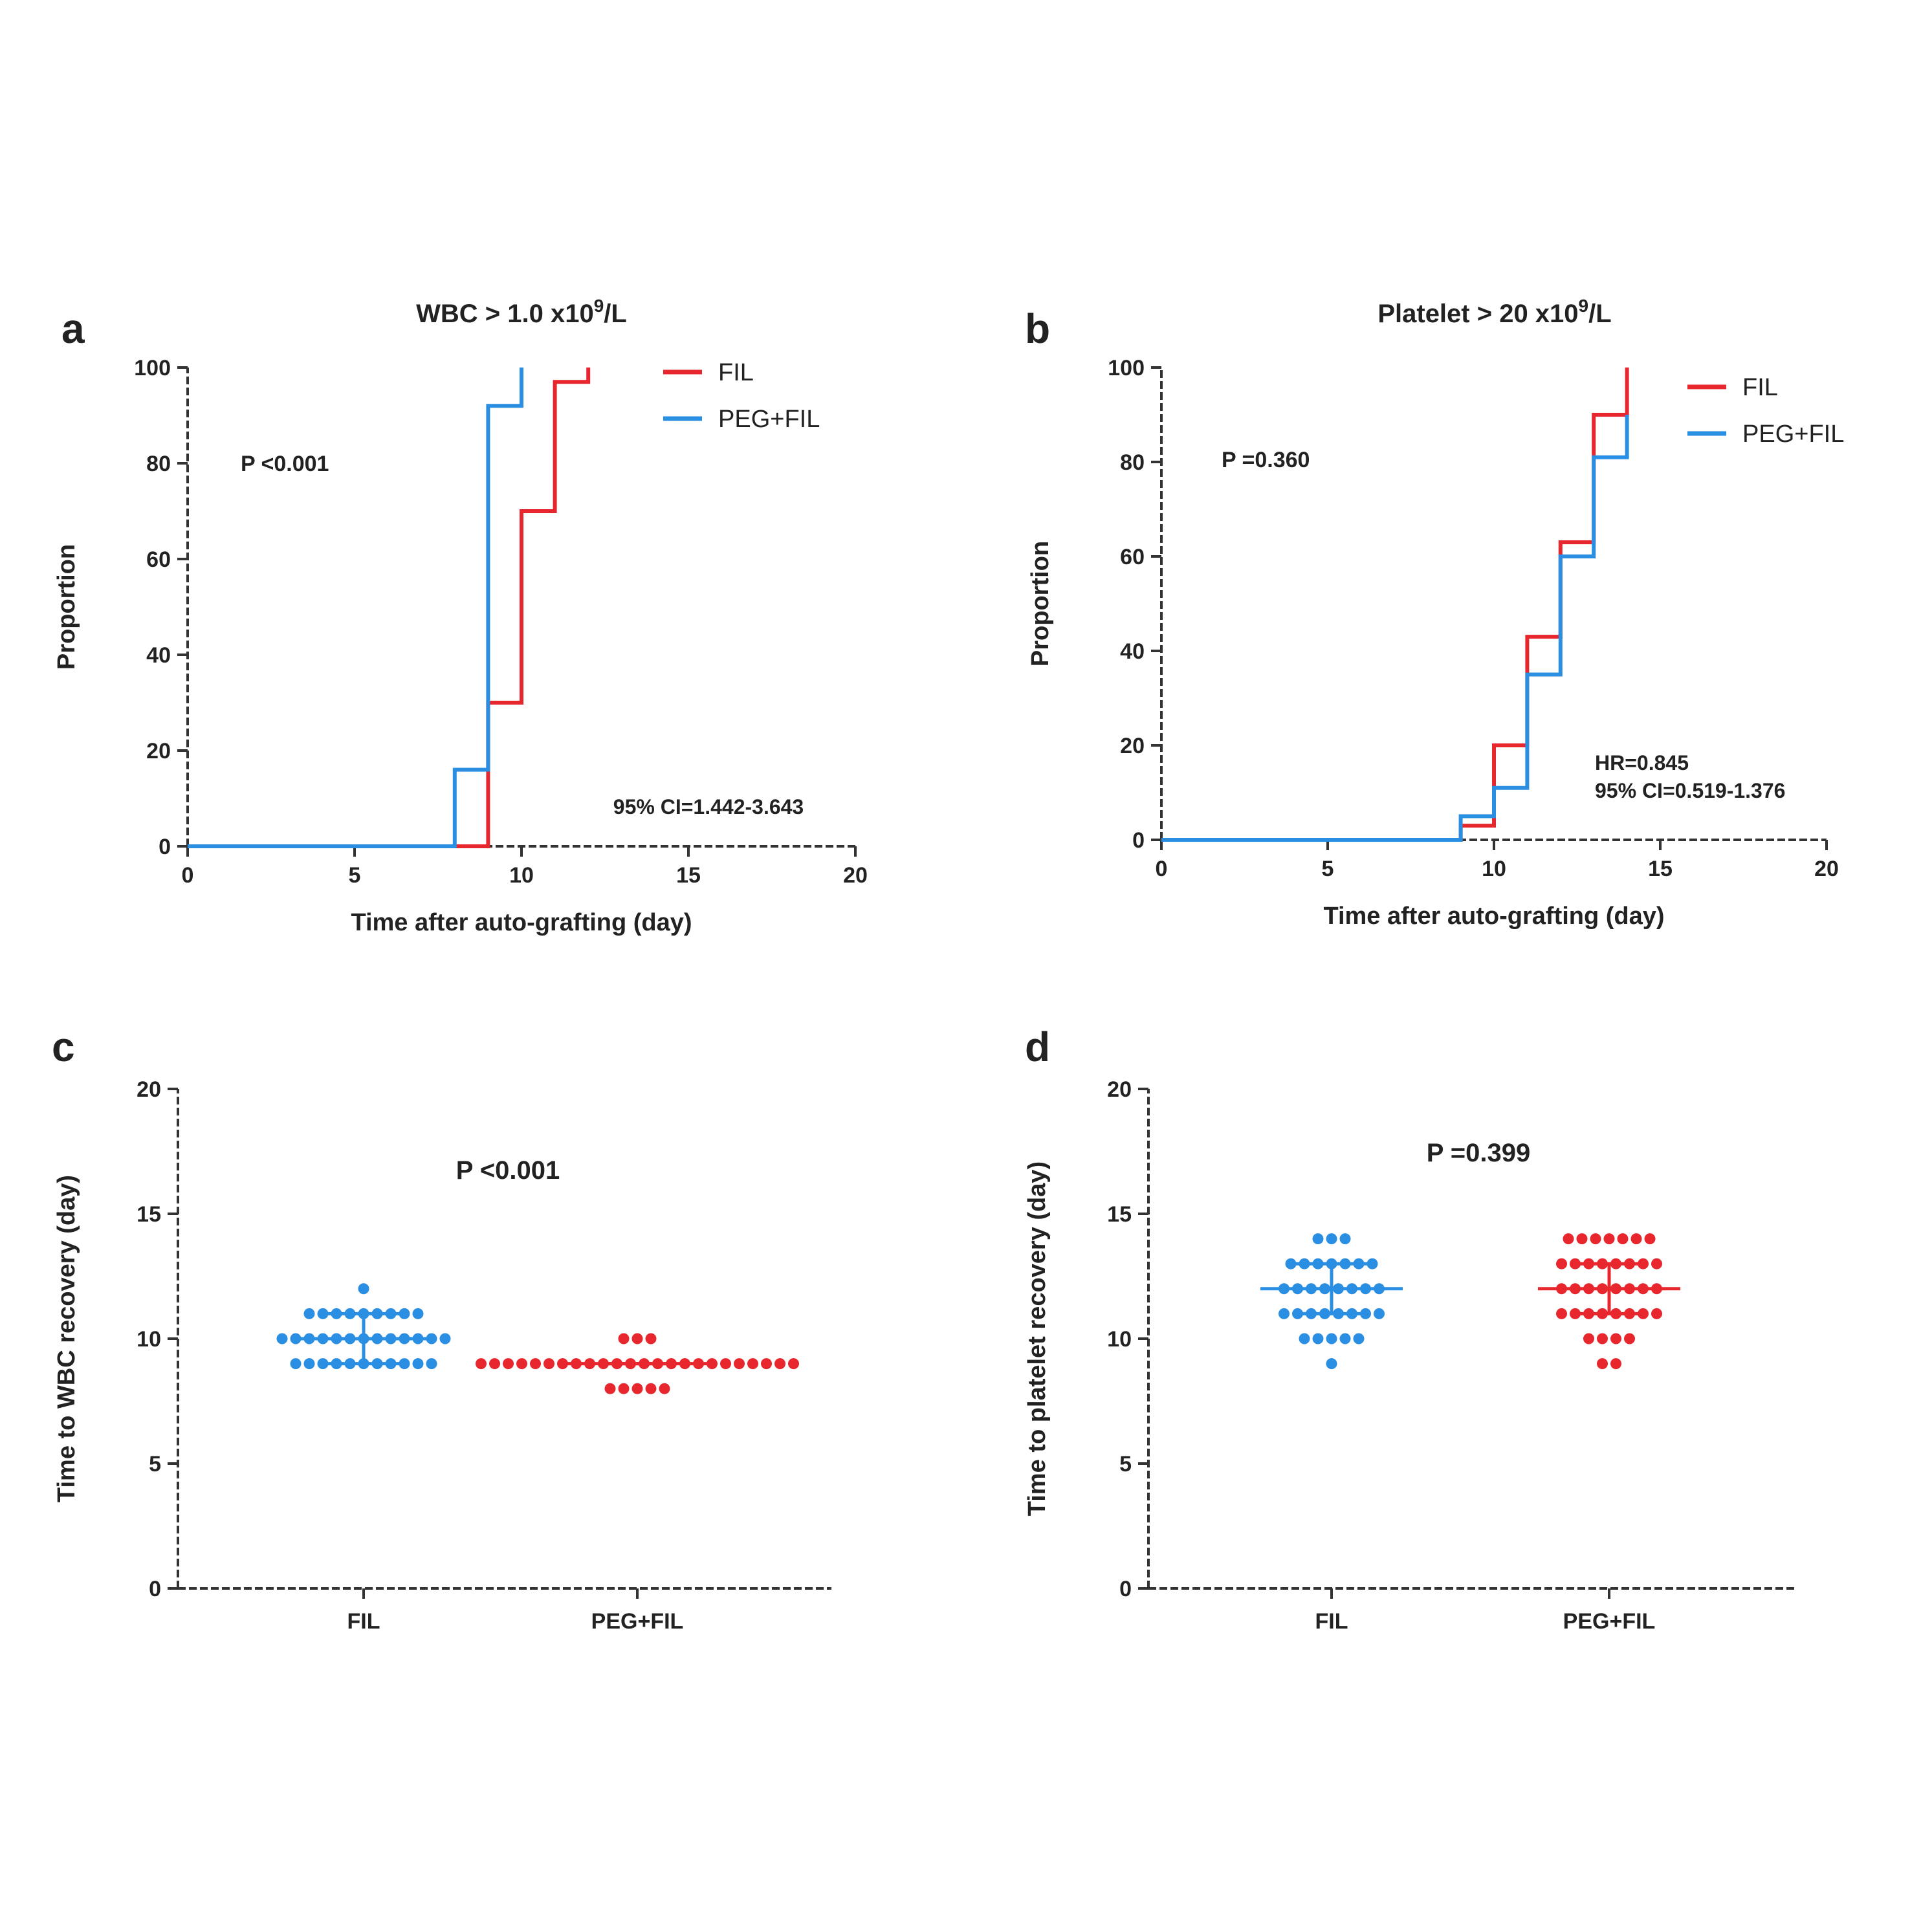  Describe the element at coordinates (158, 559) in the screenshot. I see `y-tick-label: 60` at that location.